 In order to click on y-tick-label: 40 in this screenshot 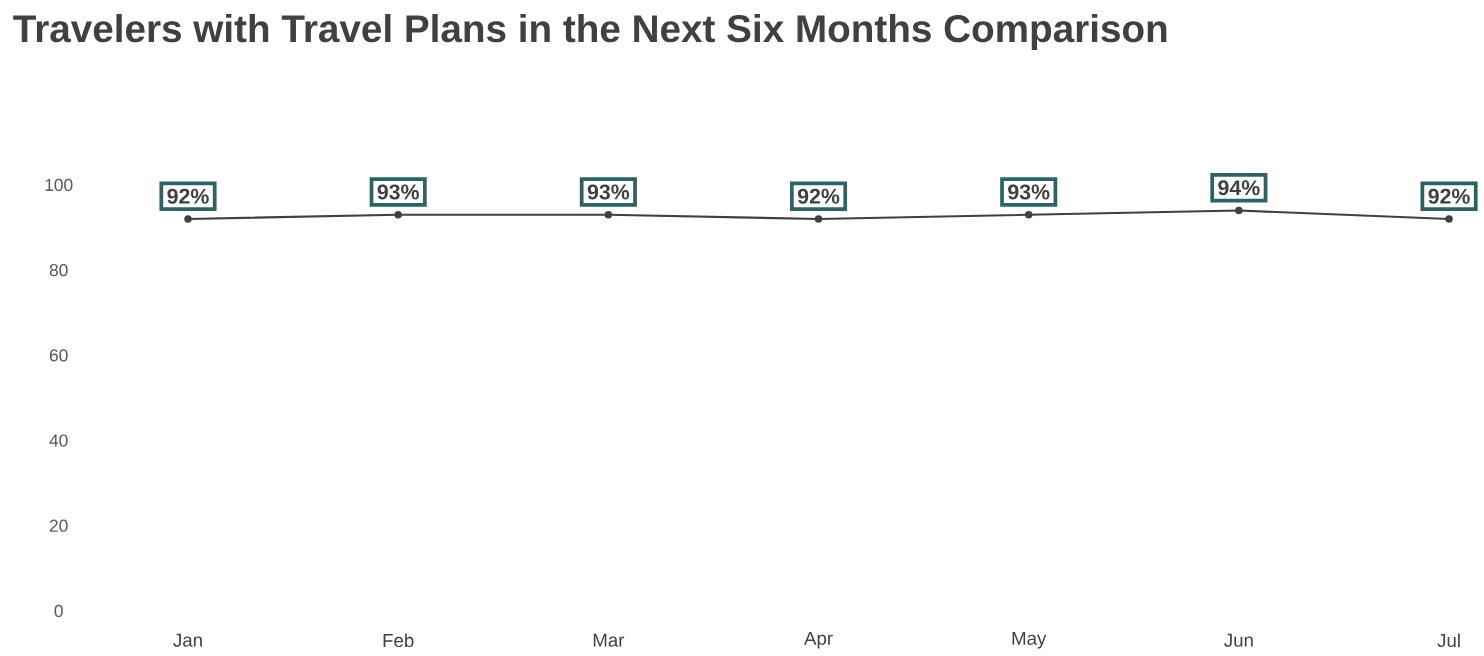, I will do `click(58, 440)`.